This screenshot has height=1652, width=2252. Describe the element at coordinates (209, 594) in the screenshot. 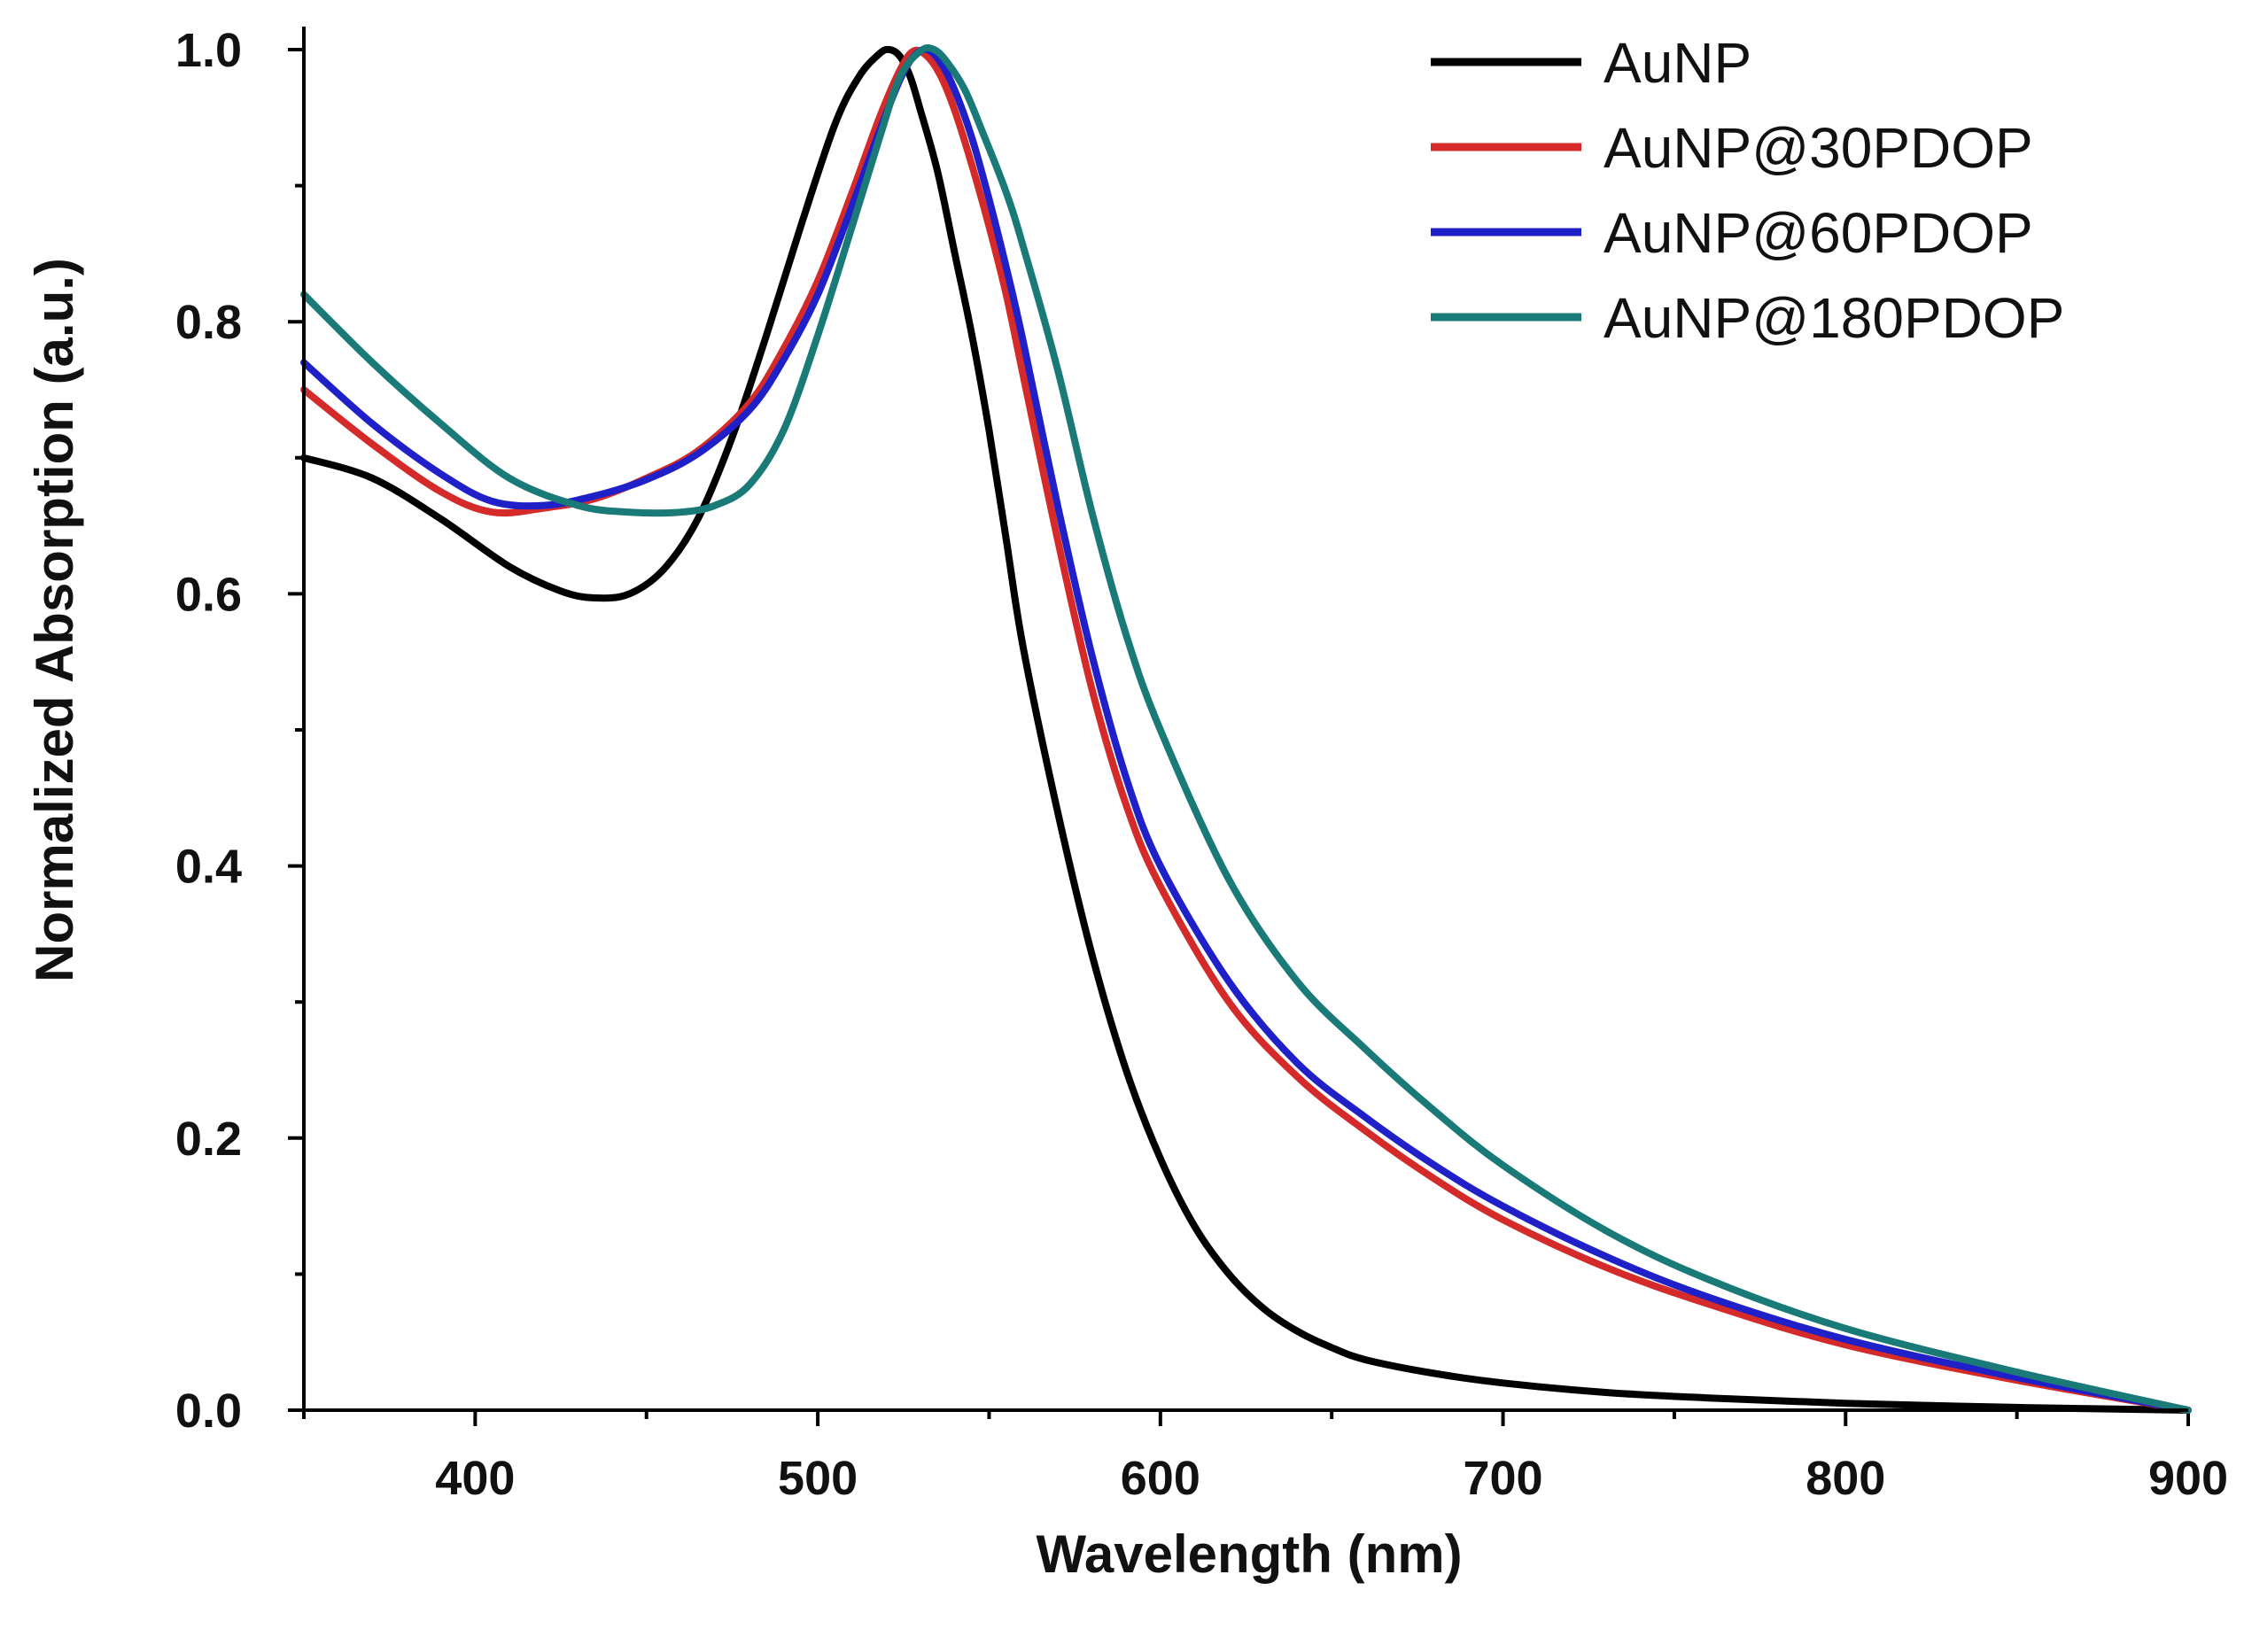

I see `y-tick-label: 0.6` at that location.